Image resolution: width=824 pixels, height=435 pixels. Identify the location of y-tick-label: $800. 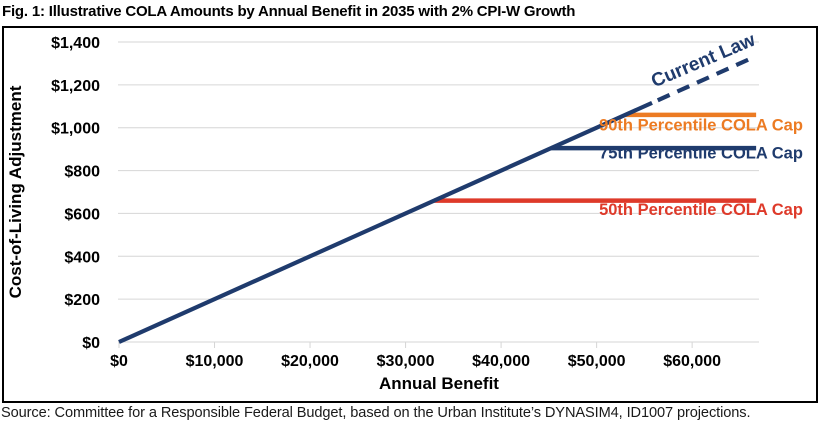
(82, 172).